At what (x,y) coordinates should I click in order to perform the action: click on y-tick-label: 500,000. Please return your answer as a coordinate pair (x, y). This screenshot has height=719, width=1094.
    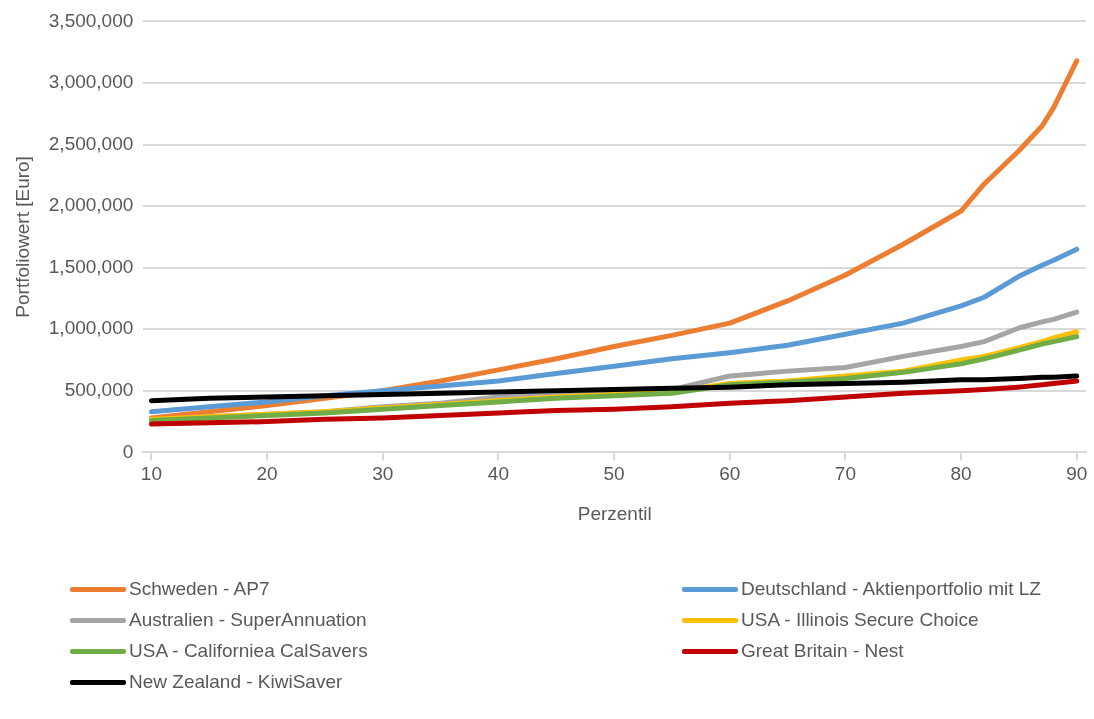
    Looking at the image, I should click on (99, 390).